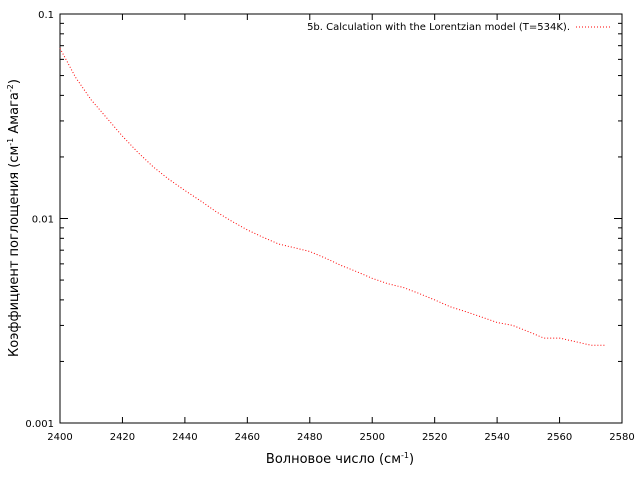 The image size is (640, 480). I want to click on x-tick-label: 2500, so click(371, 437).